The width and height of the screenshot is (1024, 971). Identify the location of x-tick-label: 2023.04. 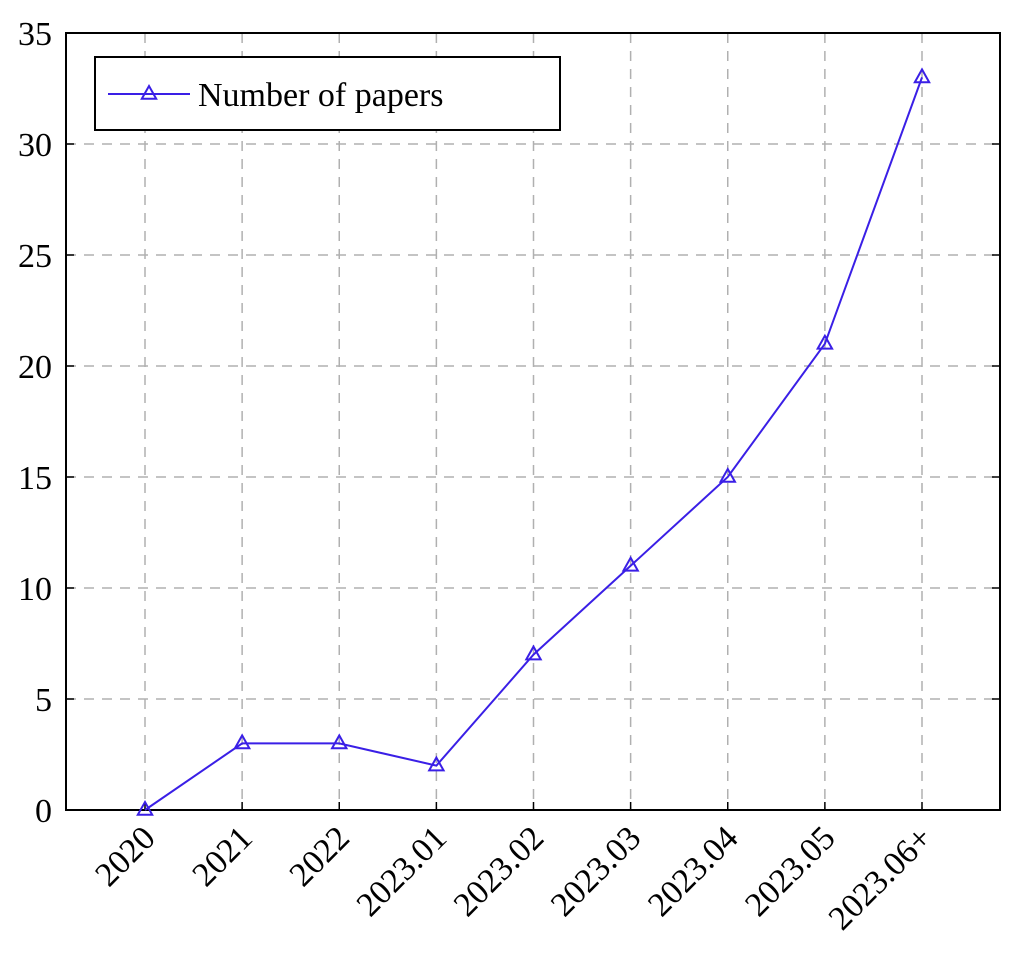
(693, 871).